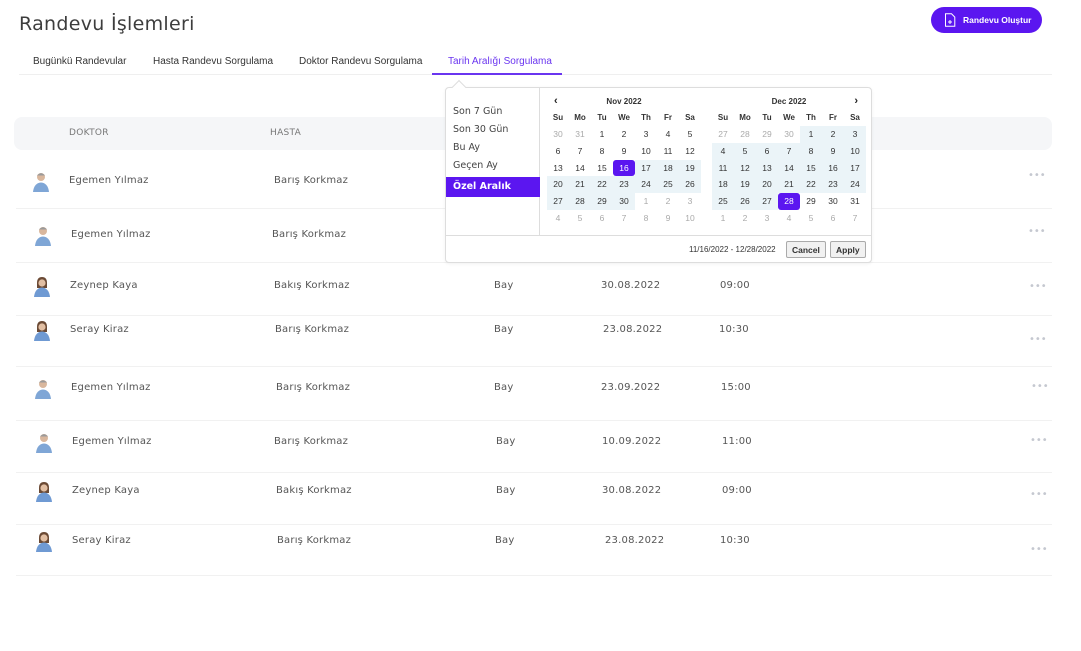 The width and height of the screenshot is (1081, 651). What do you see at coordinates (646, 185) in the screenshot?
I see `calendar-day: 24` at bounding box center [646, 185].